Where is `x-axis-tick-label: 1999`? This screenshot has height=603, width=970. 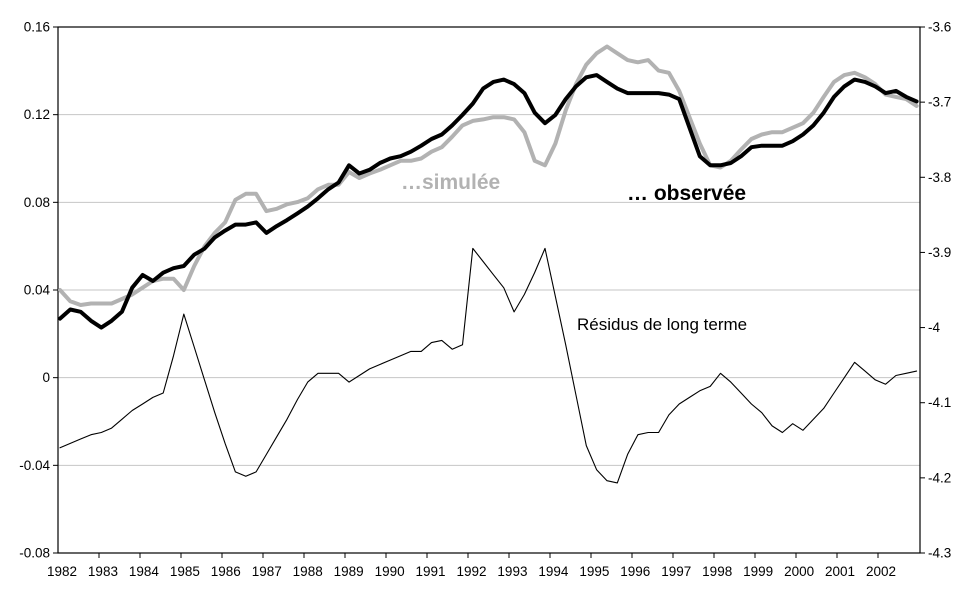 x-axis-tick-label: 1999 is located at coordinates (758, 571).